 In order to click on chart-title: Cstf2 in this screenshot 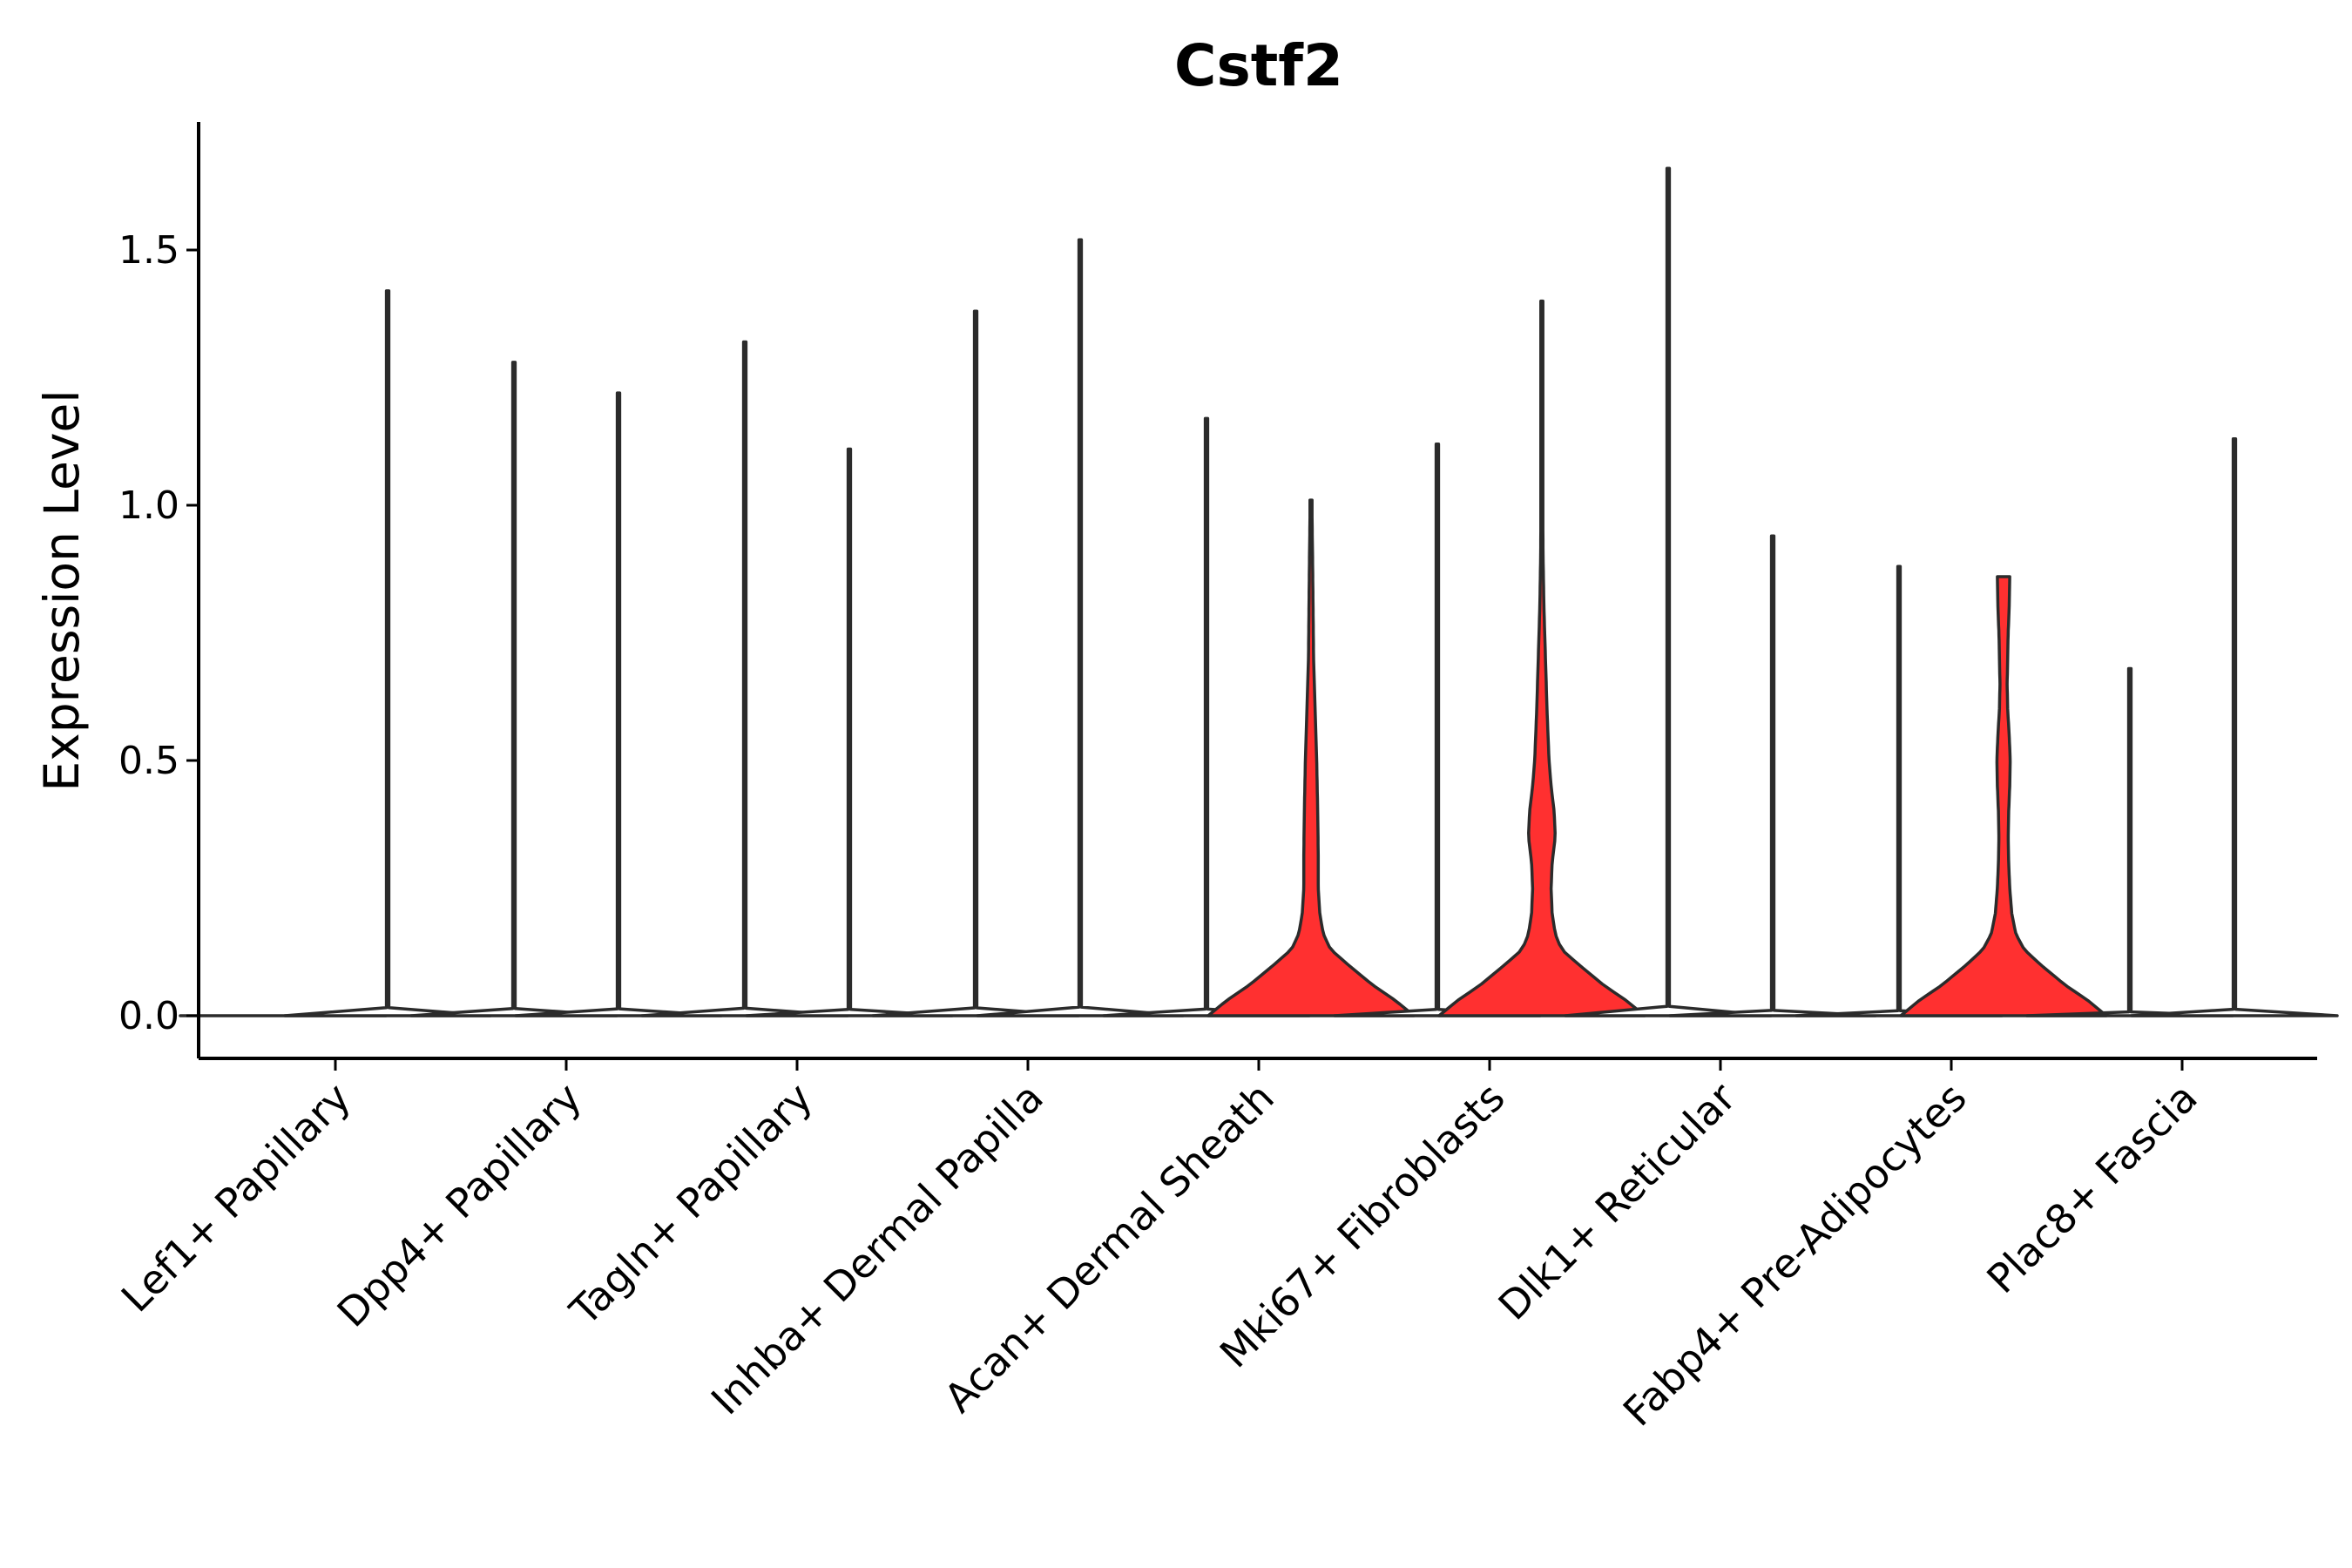, I will do `click(1258, 66)`.